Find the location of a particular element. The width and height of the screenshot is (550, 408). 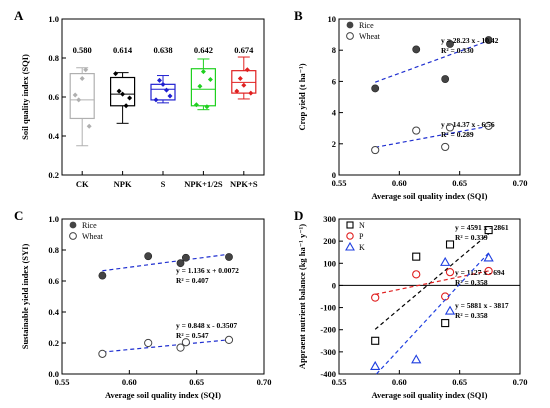

mean-value-label: 0.674 is located at coordinates (244, 50).